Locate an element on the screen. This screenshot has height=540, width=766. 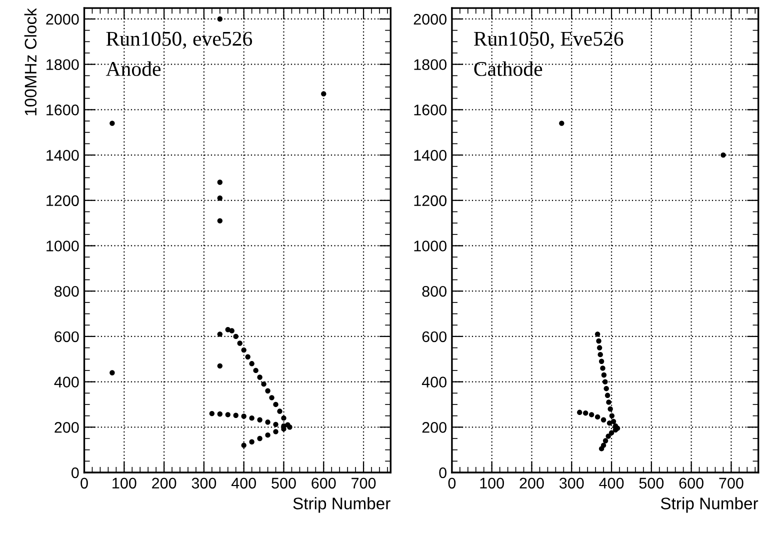
annotation: Run1050, eve526 is located at coordinates (179, 40).